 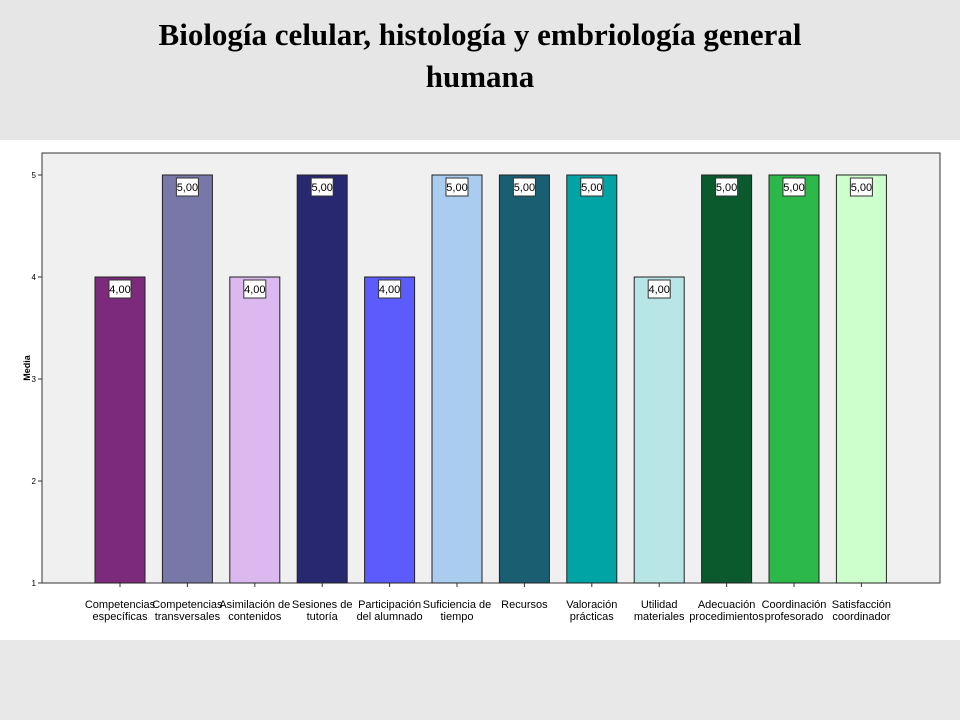 I want to click on x-tick-label-line: Coordinación, so click(x=794, y=605).